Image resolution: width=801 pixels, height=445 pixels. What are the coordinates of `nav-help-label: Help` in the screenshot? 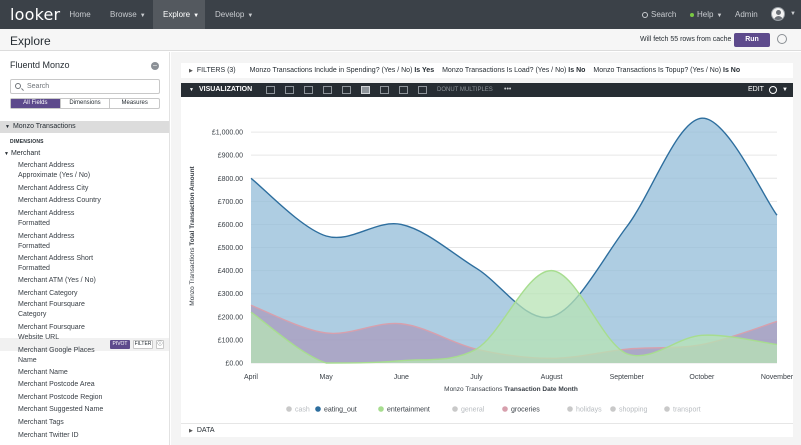 It's located at (705, 14).